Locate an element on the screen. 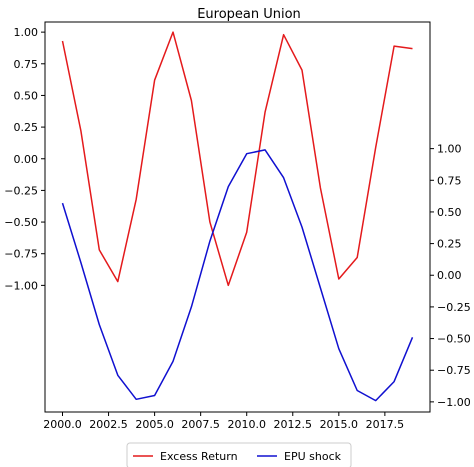  left-y-tick-label: 0.00 is located at coordinates (26, 159).